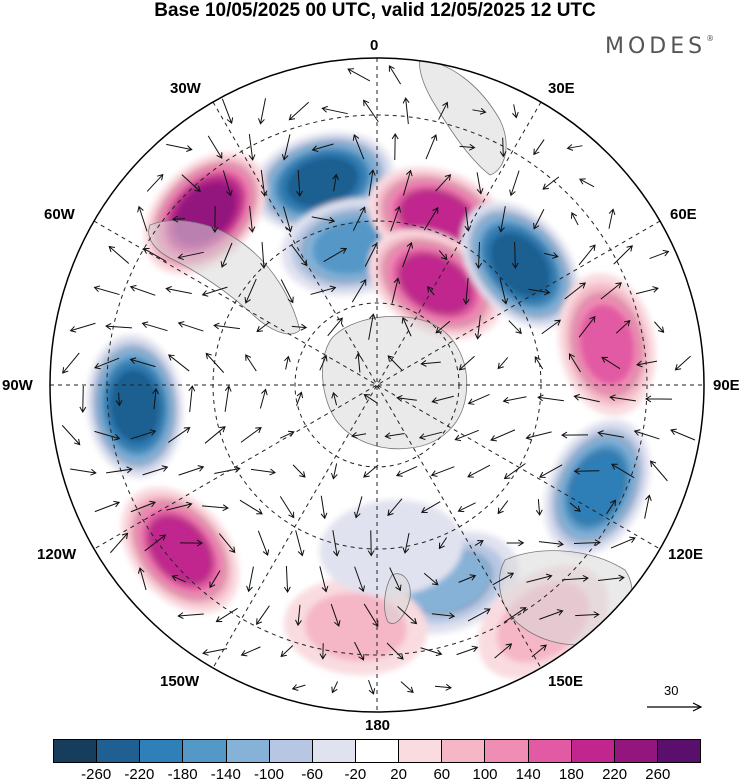 This screenshot has width=750, height=783. I want to click on lon-label-30w: 30W, so click(185, 88).